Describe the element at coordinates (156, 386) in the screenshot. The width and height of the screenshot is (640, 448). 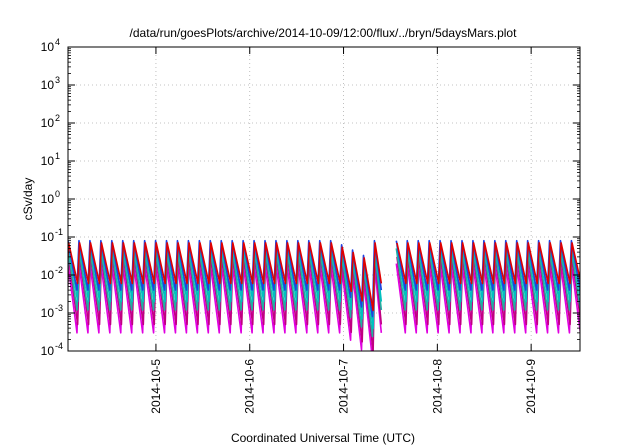
I see `x-tick-label: 2014-10-5` at that location.